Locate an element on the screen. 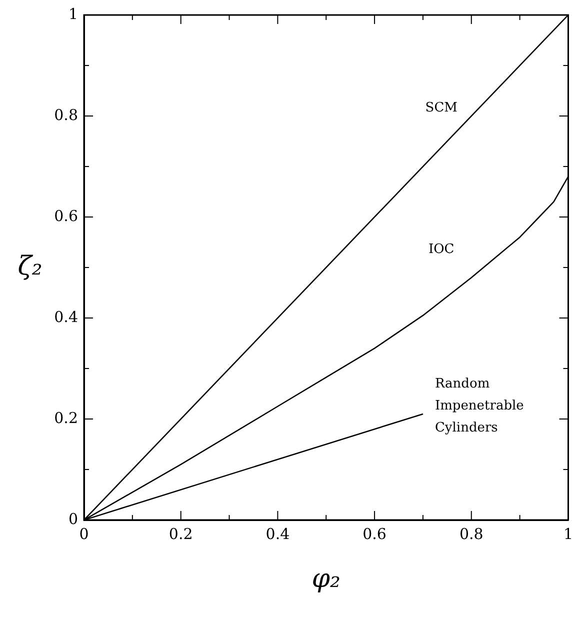  series-label: SCM is located at coordinates (441, 108).